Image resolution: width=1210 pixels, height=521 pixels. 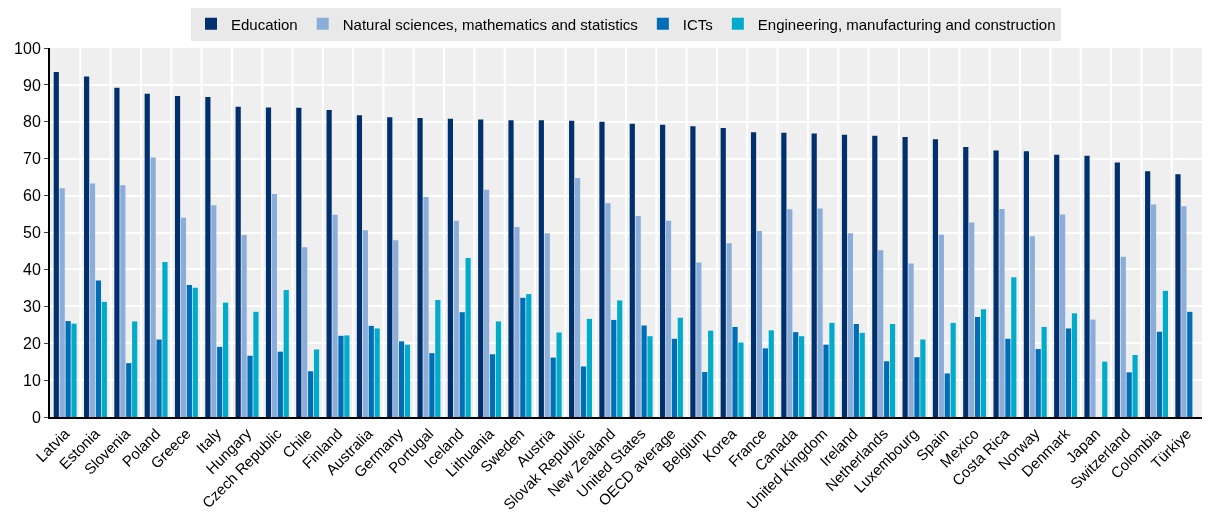 I want to click on y-tick-label: 0, so click(x=36, y=417).